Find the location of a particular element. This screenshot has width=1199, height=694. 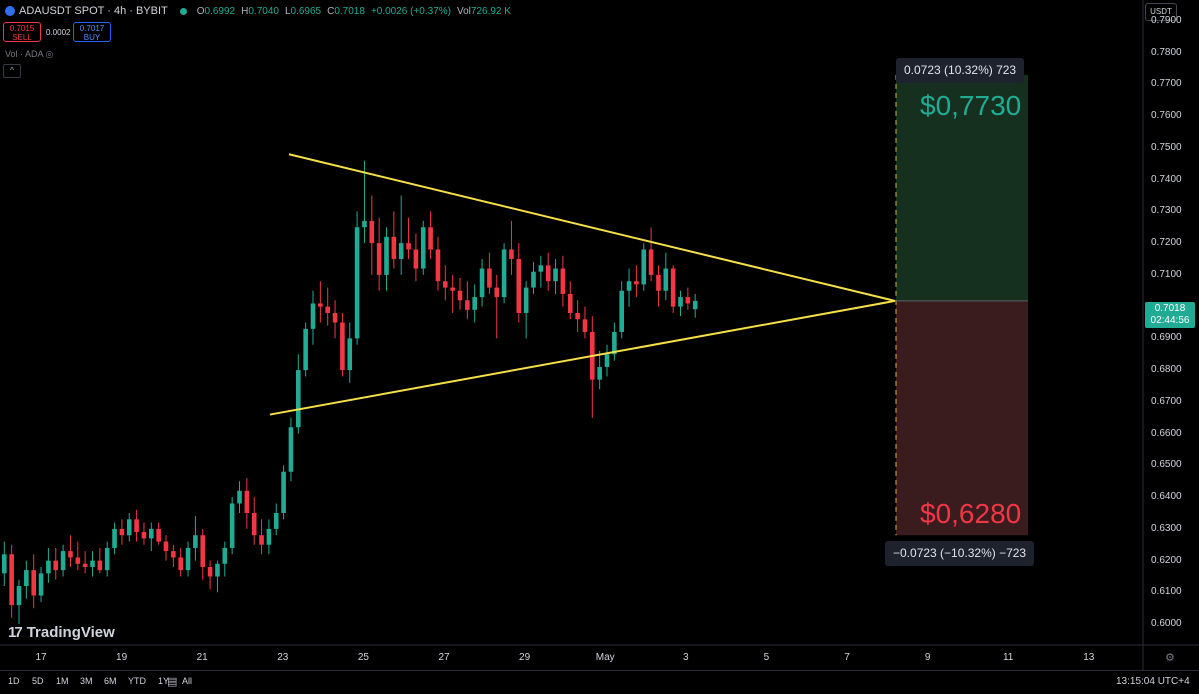

target-price-text: $0,7730 is located at coordinates (971, 105).